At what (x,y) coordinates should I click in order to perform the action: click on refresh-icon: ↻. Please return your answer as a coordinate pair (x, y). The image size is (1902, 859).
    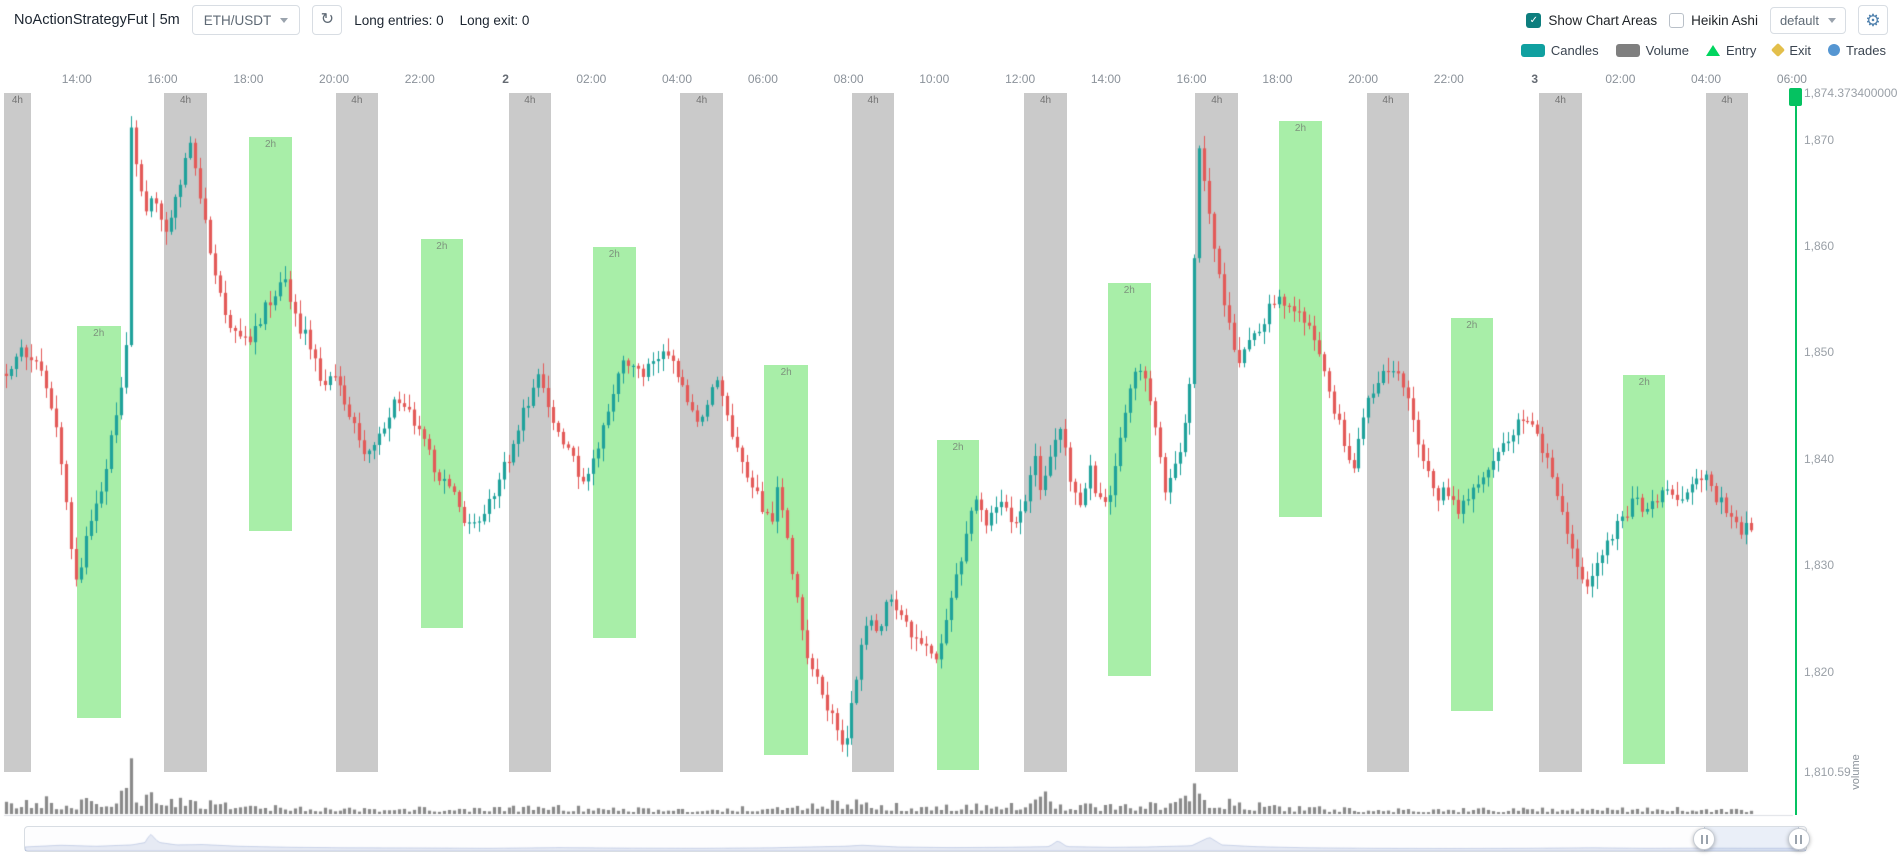
    Looking at the image, I should click on (327, 19).